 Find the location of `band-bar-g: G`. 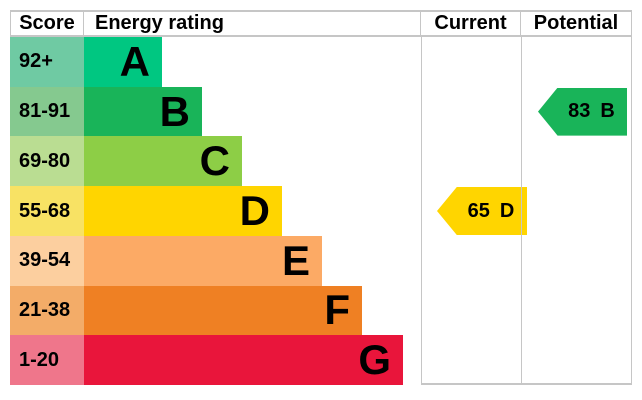

band-bar-g: G is located at coordinates (243, 360).